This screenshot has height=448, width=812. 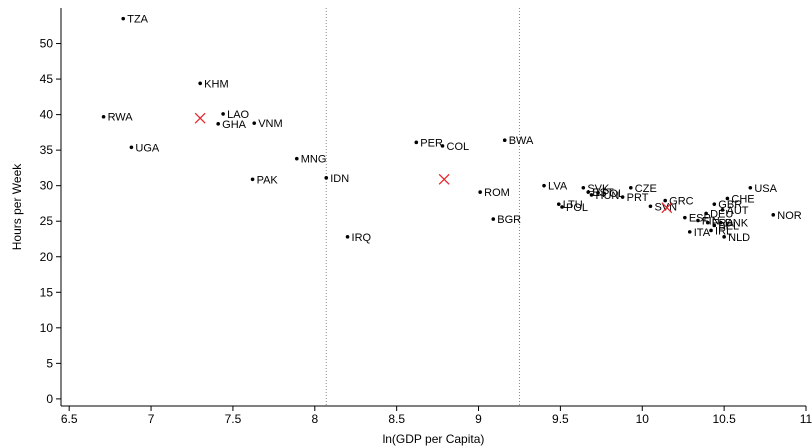 What do you see at coordinates (646, 189) in the screenshot?
I see `point-label: CZE` at bounding box center [646, 189].